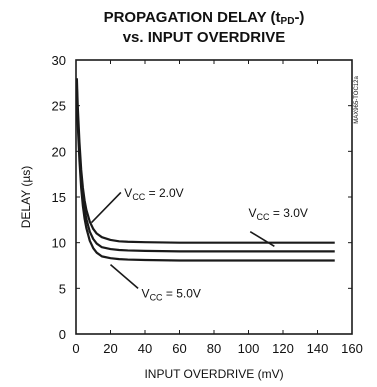 This screenshot has width=377, height=387. What do you see at coordinates (318, 348) in the screenshot?
I see `x-tick-label: 140` at bounding box center [318, 348].